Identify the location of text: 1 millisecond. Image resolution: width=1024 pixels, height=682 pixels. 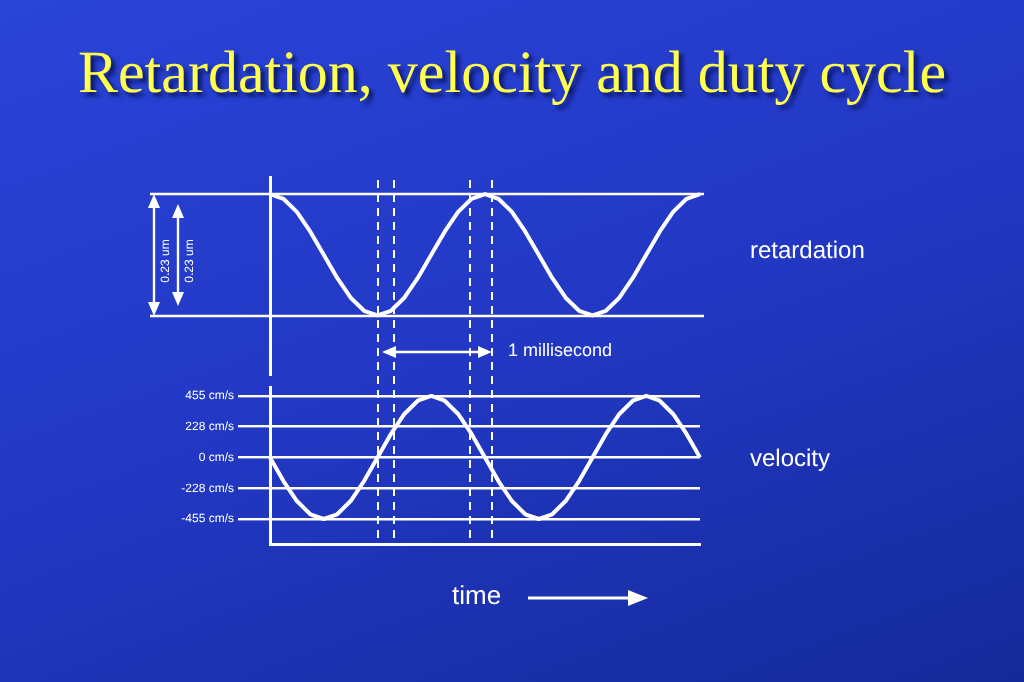
(560, 350).